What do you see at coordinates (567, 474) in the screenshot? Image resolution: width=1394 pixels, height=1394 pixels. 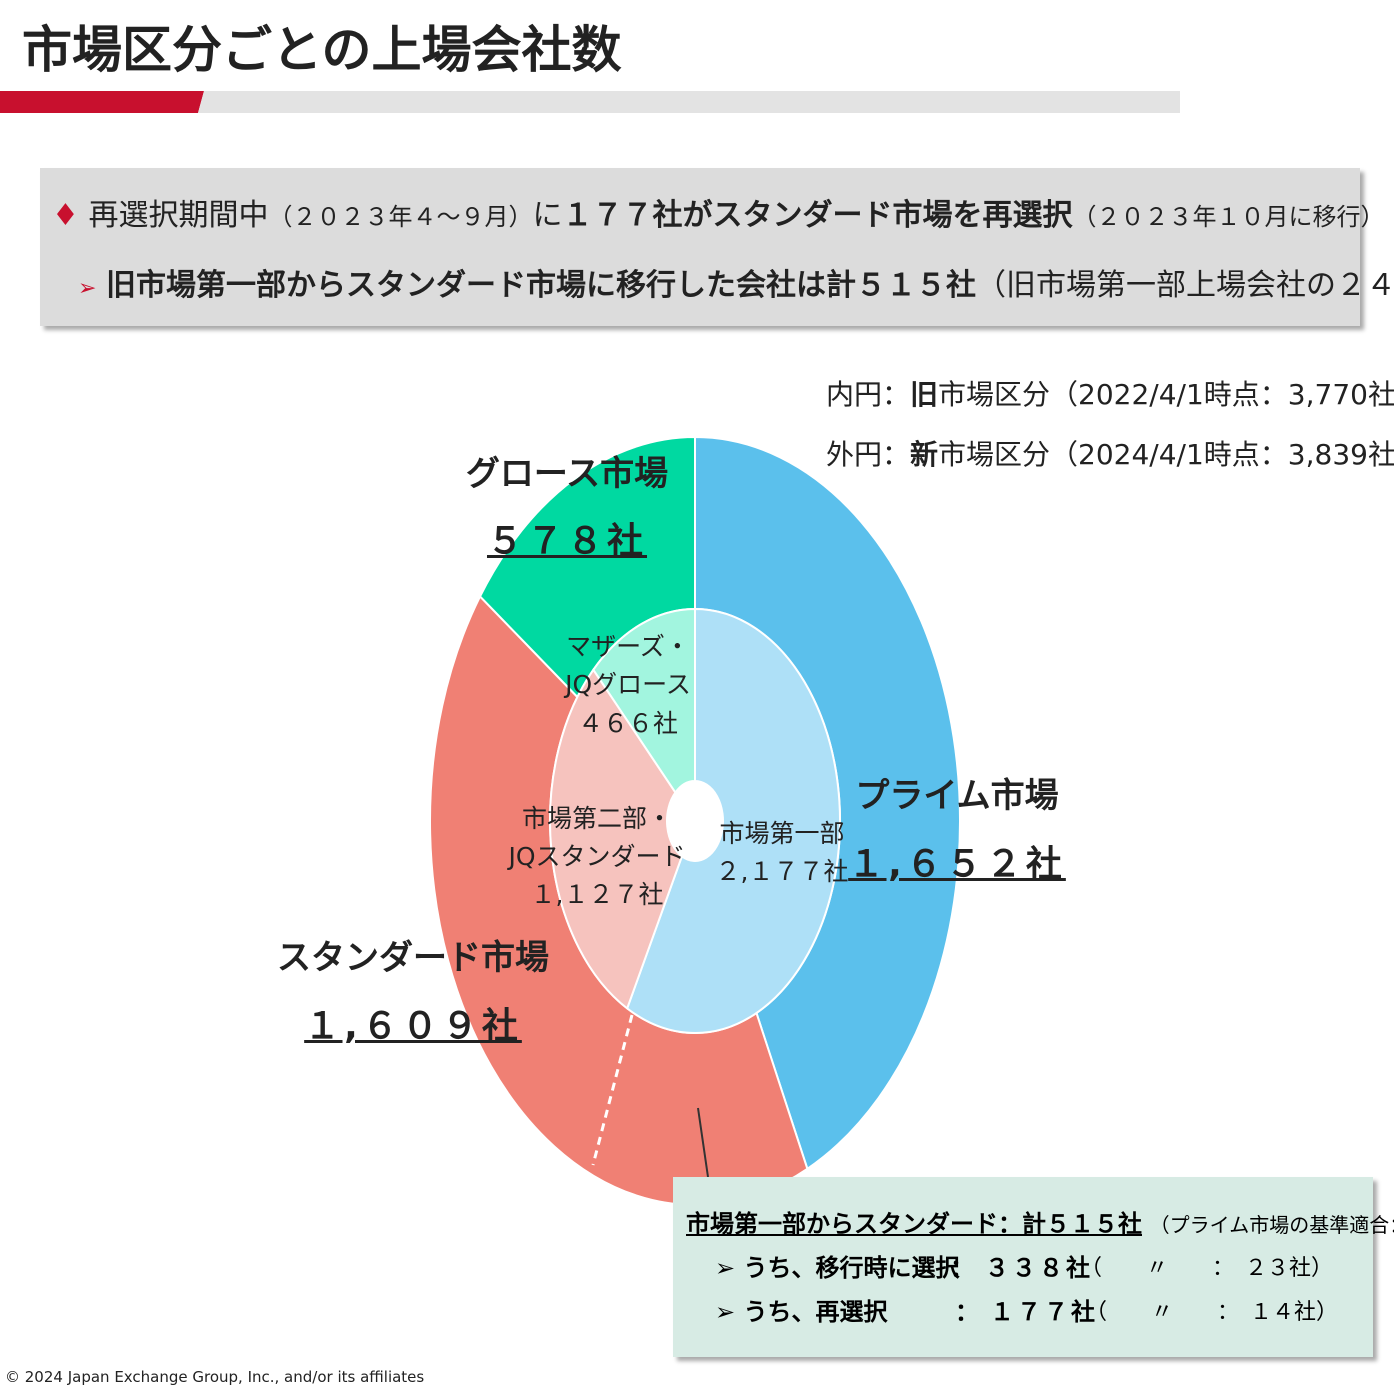 I see `outer-lbl: グロース市場` at bounding box center [567, 474].